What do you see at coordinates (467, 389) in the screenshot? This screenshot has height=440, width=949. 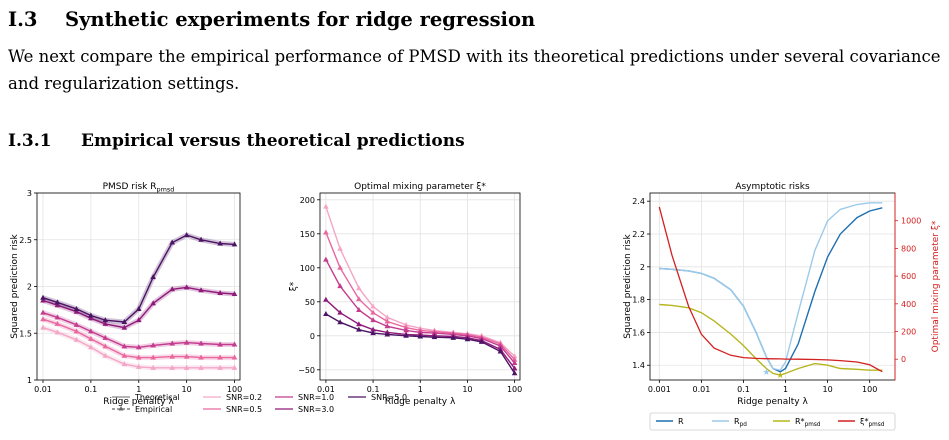 I see `x-tick-label: 10` at bounding box center [467, 389].